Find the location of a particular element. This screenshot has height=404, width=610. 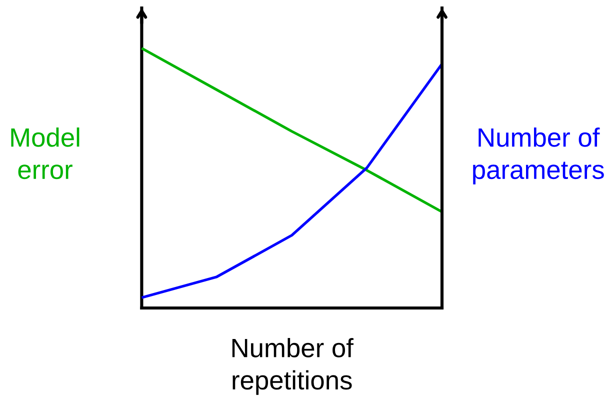

x-axis-title: Number of repetitions is located at coordinates (293, 366).